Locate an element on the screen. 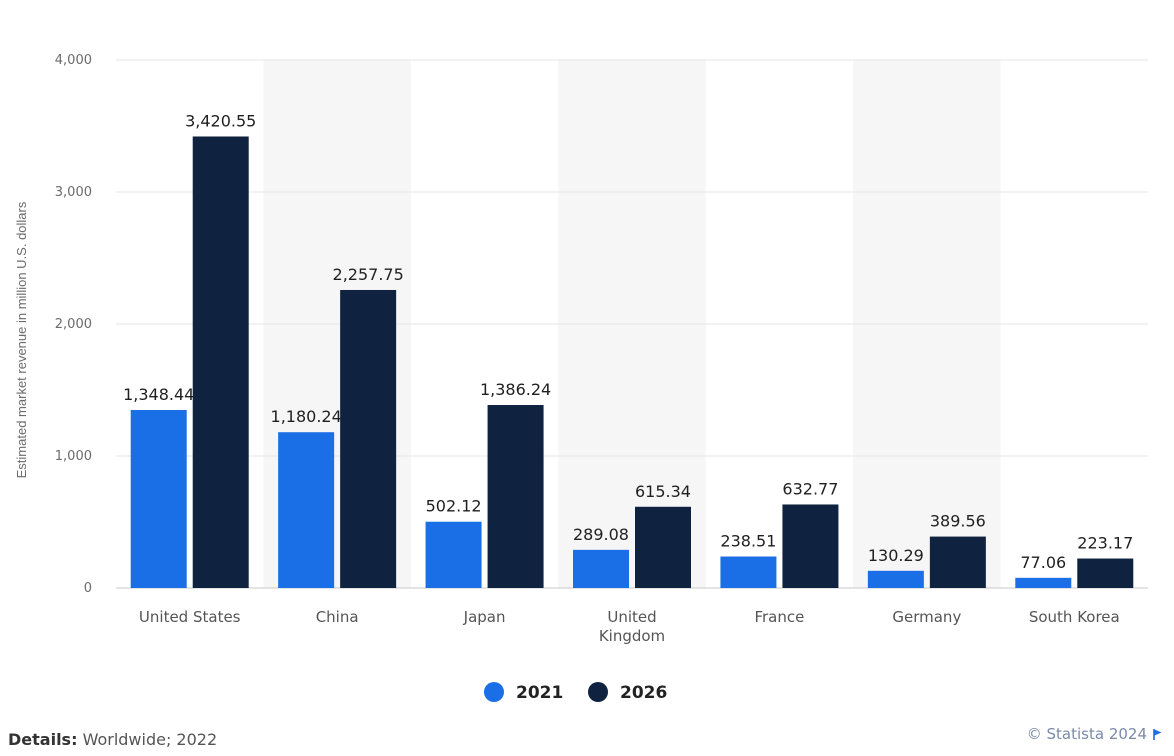 The image size is (1174, 756). legend-marker-2021 is located at coordinates (494, 692).